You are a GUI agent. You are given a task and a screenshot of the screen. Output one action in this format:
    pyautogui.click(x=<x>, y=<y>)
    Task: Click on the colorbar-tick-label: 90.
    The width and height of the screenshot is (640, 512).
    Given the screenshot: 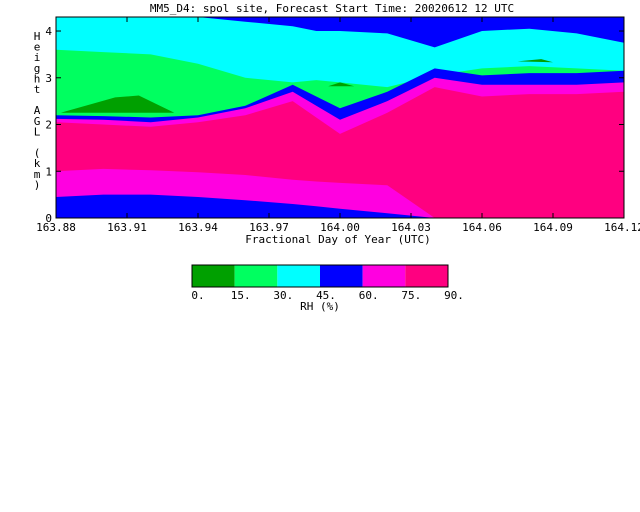 What is the action you would take?
    pyautogui.click(x=454, y=295)
    